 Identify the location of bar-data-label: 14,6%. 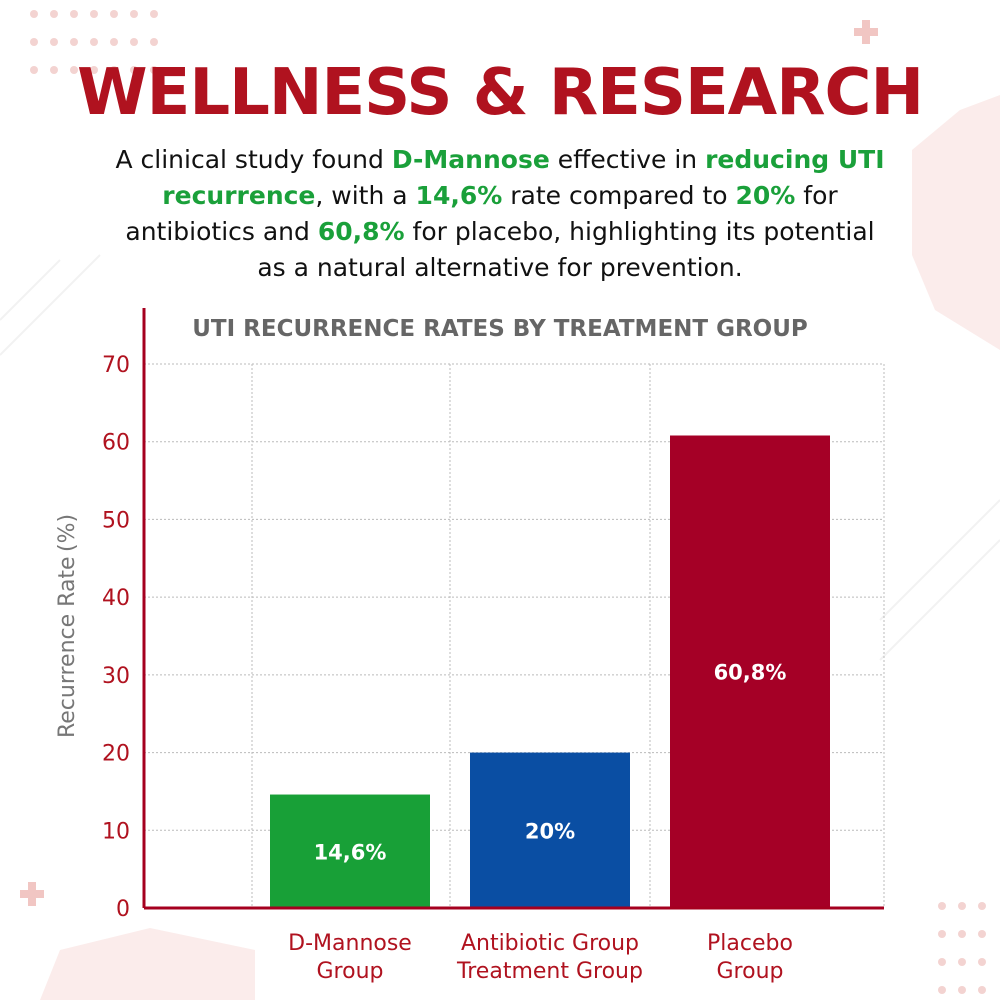
(350, 852).